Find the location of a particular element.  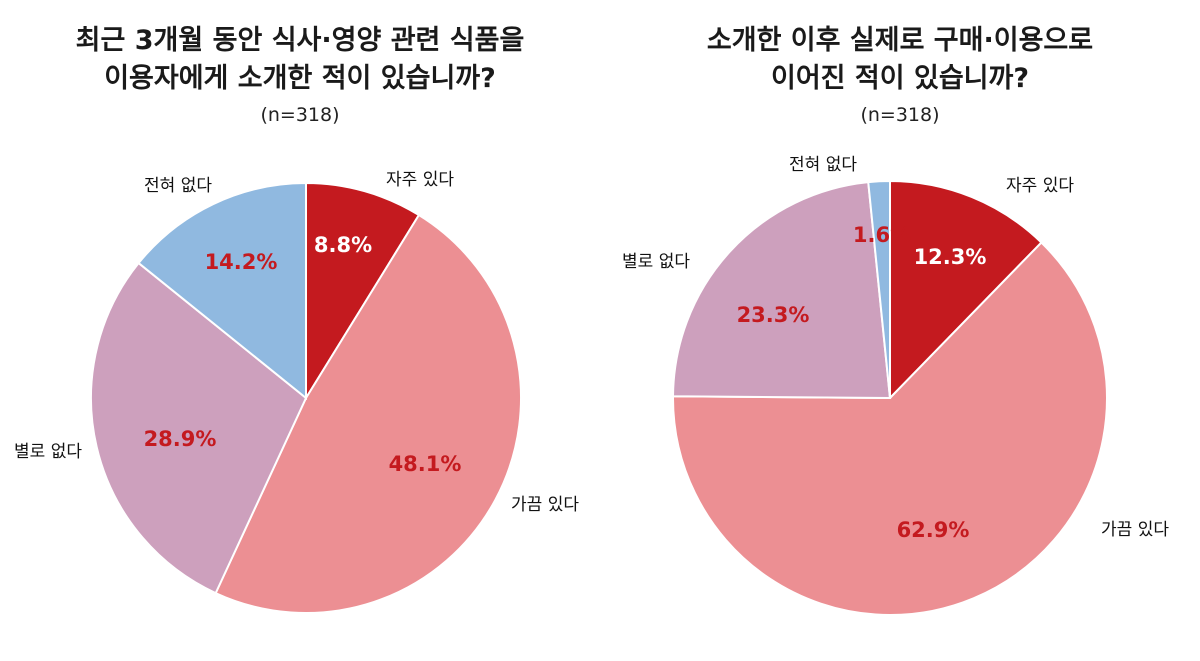

chart-title-line-1: 소개한 이후 실제로 구매·이용으로 is located at coordinates (900, 40).